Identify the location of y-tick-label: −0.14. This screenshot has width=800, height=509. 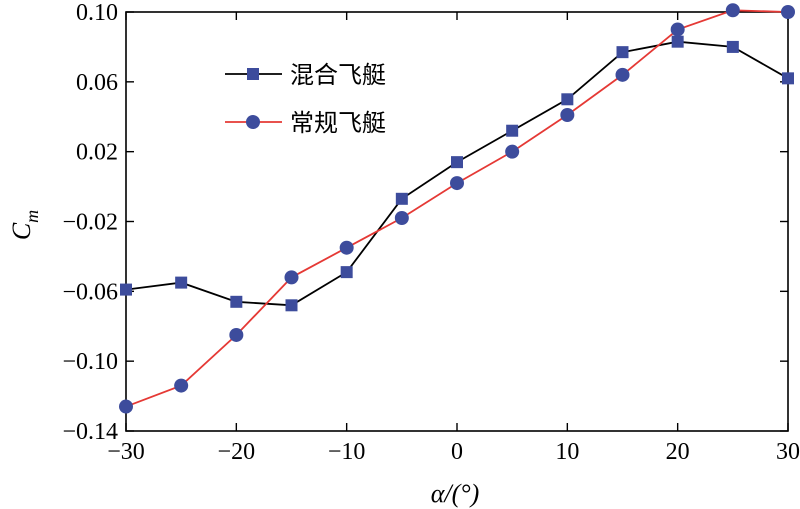
(90, 432).